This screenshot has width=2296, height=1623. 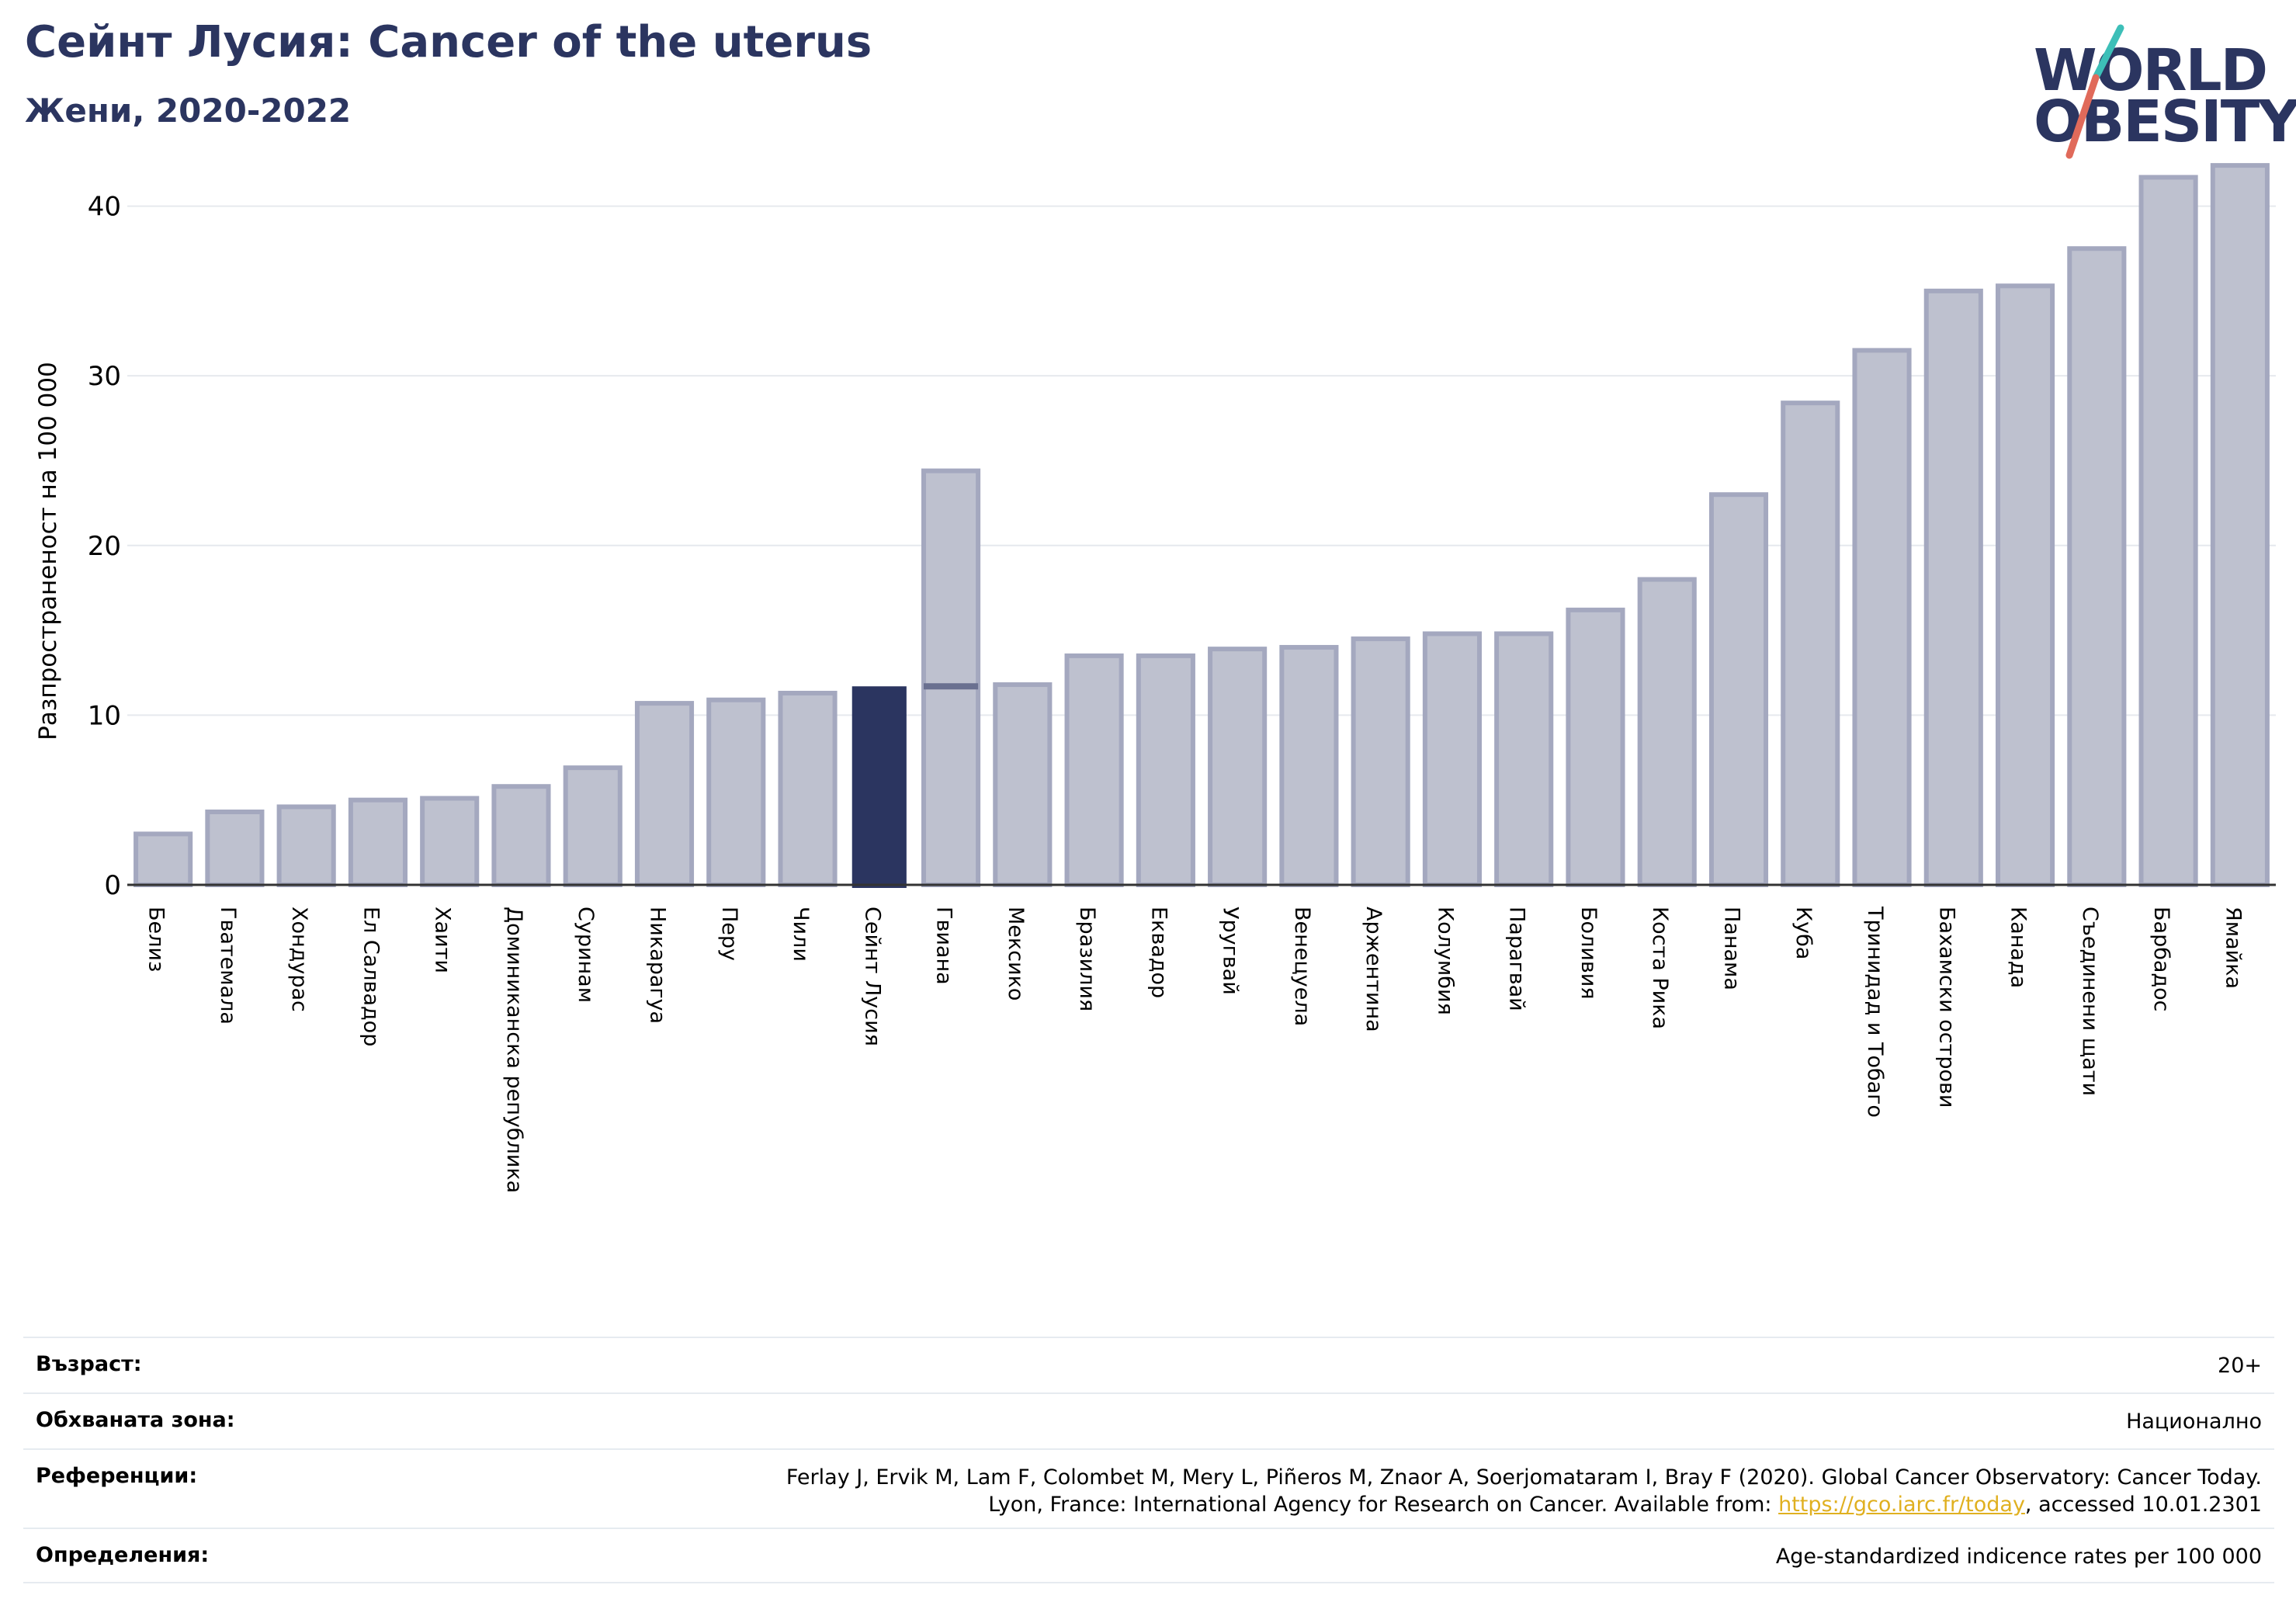 What do you see at coordinates (123, 1555) in the screenshot?
I see `definitions-label: Определения:` at bounding box center [123, 1555].